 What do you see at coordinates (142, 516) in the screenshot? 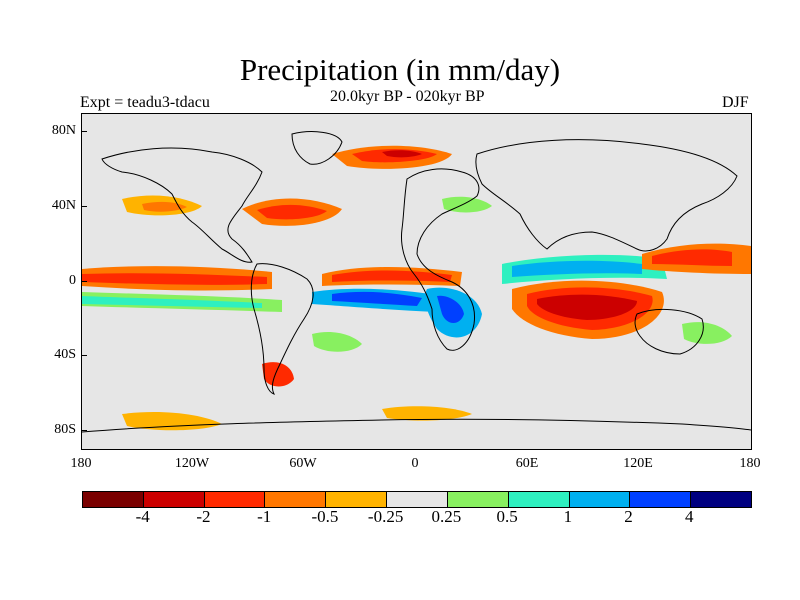
I see `colorbar-label-0: -4` at bounding box center [142, 516].